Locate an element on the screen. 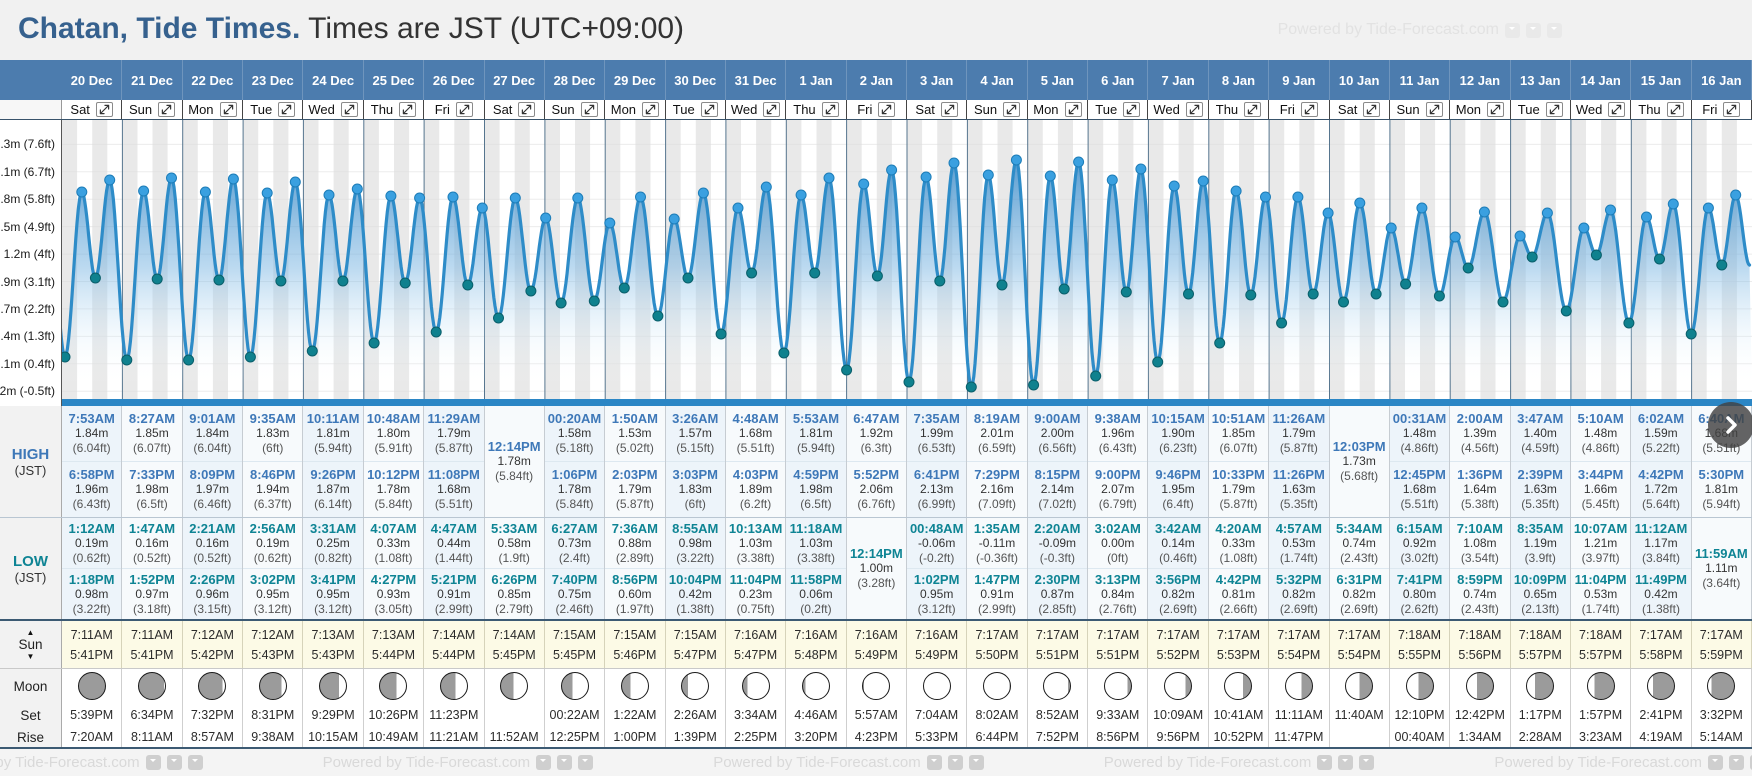 The height and width of the screenshot is (780, 1752). low-tide-time: 11:12AM is located at coordinates (1661, 528).